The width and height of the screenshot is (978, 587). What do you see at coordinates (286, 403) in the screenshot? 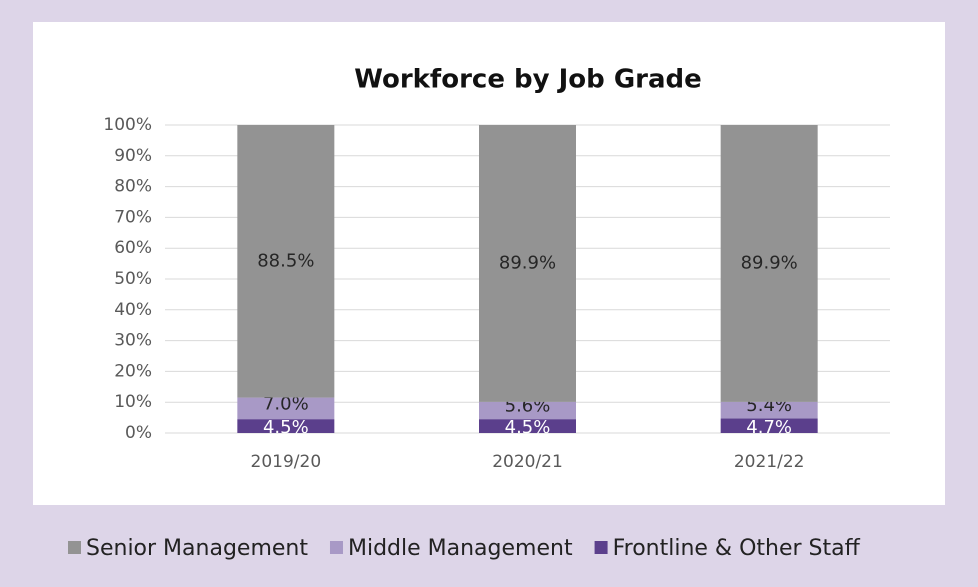
I see `data-label: 7.0%` at bounding box center [286, 403].